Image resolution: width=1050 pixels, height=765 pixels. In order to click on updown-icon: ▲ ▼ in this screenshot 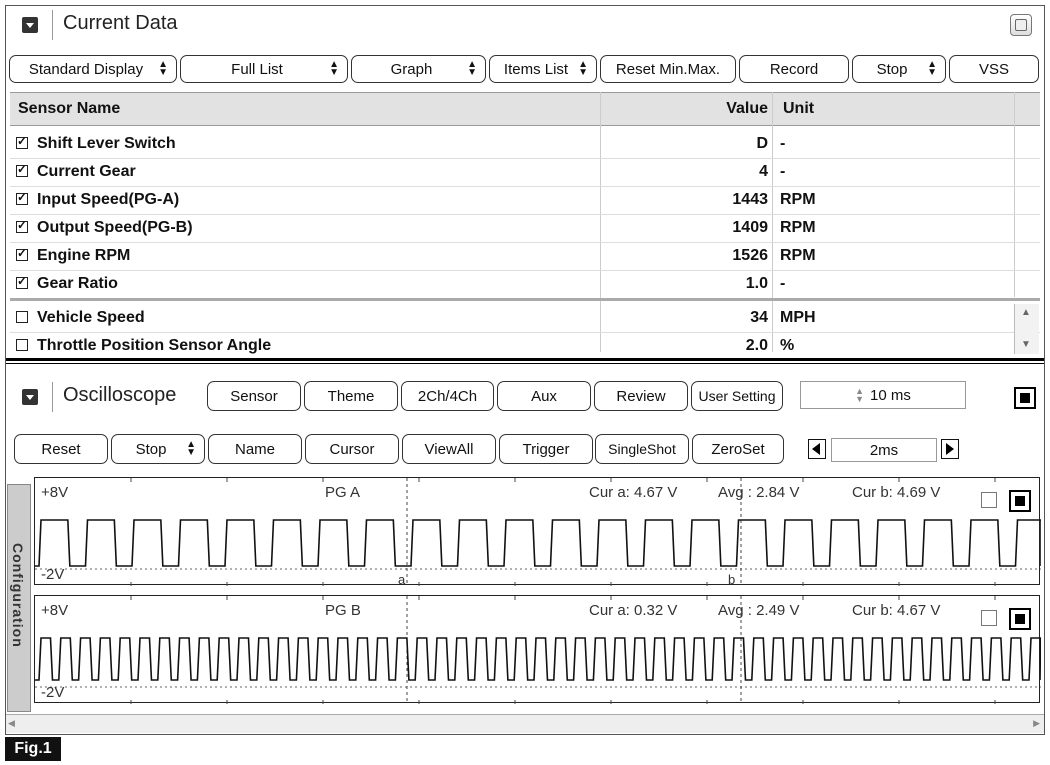, I will do `click(860, 395)`.